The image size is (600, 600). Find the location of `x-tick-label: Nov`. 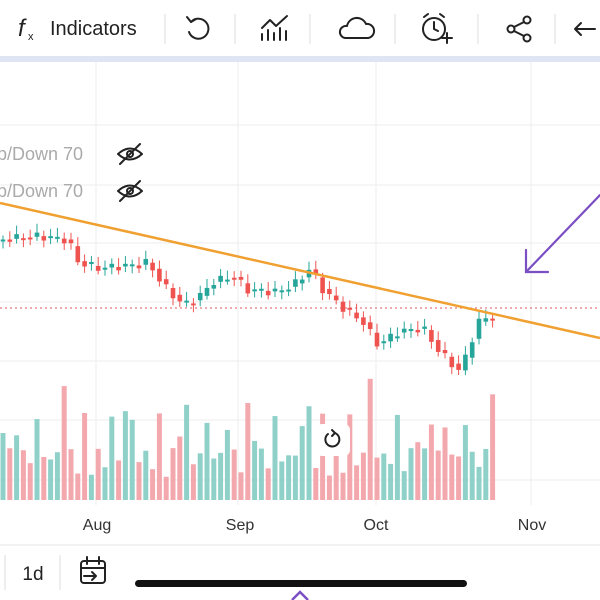

x-tick-label: Nov is located at coordinates (532, 525).